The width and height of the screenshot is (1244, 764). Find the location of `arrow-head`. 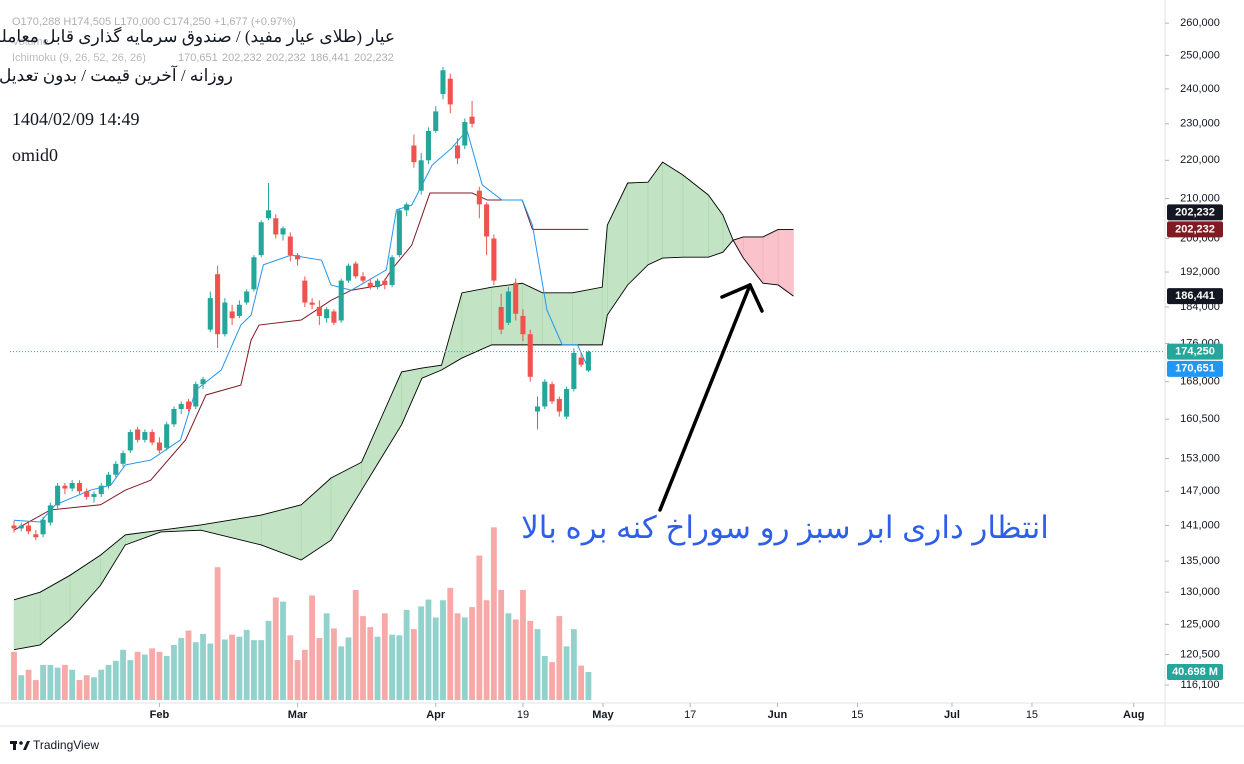

arrow-head is located at coordinates (736, 291).